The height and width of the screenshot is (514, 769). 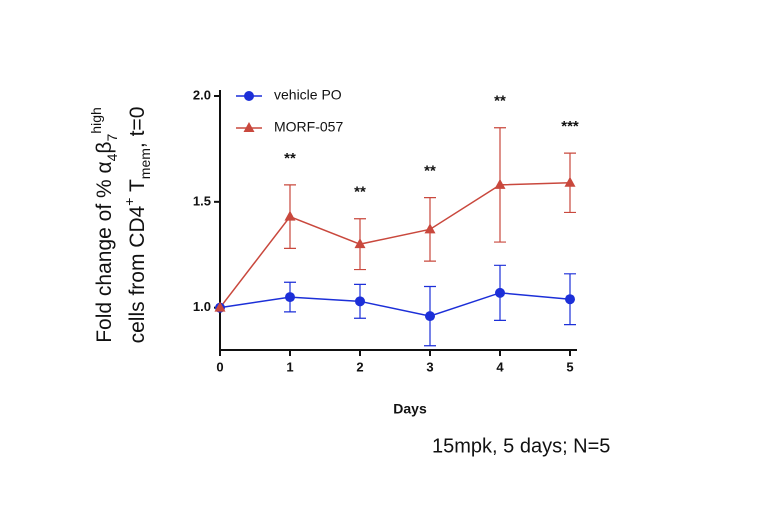 I want to click on y-axis-label-part: cells from CD4, so click(x=137, y=274).